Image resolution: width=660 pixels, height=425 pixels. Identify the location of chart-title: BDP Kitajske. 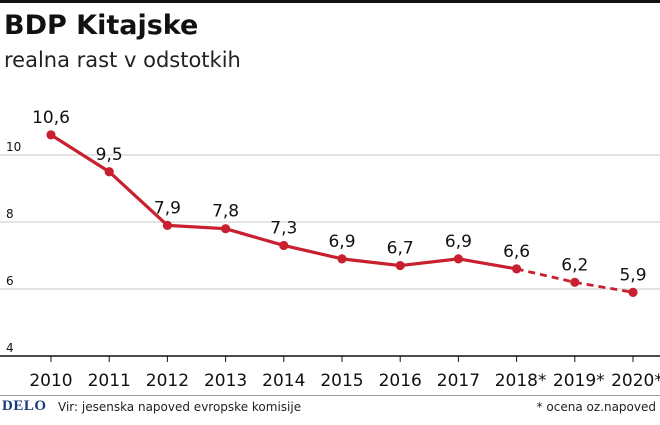
(101, 25).